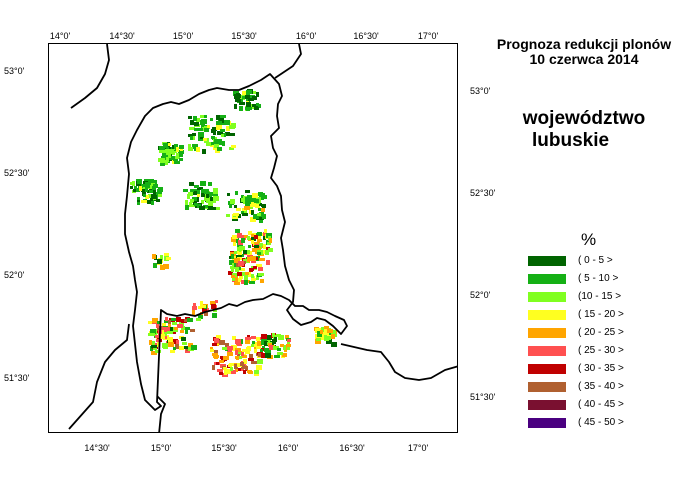  I want to click on tick-left-label: 53°0', so click(14, 71).